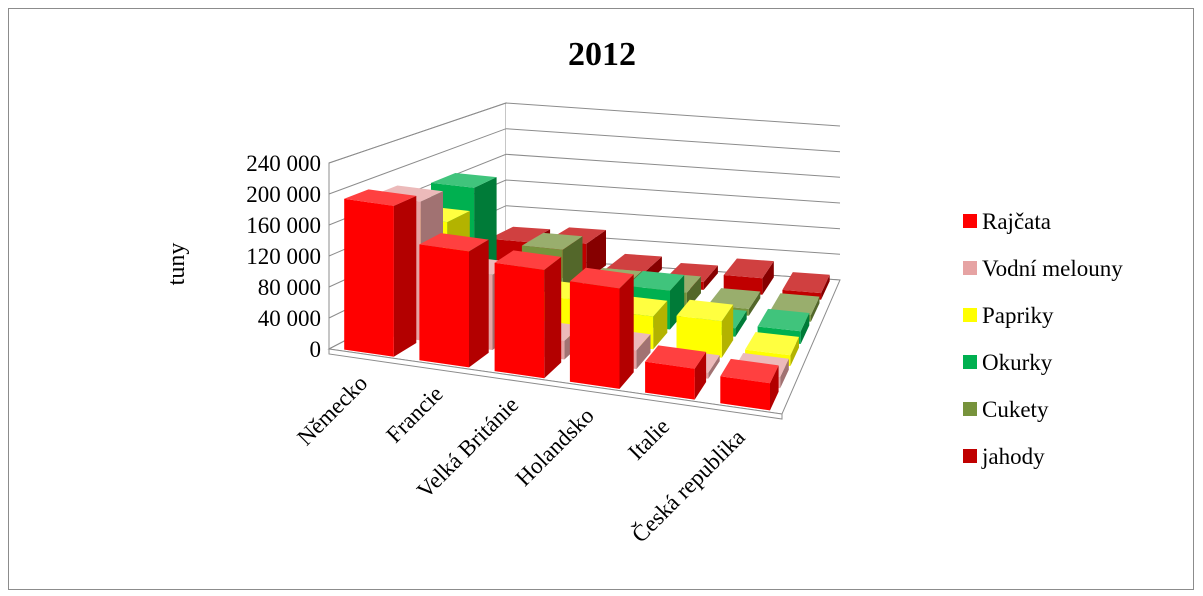  I want to click on y-tick-label: 80 000, so click(289, 287).